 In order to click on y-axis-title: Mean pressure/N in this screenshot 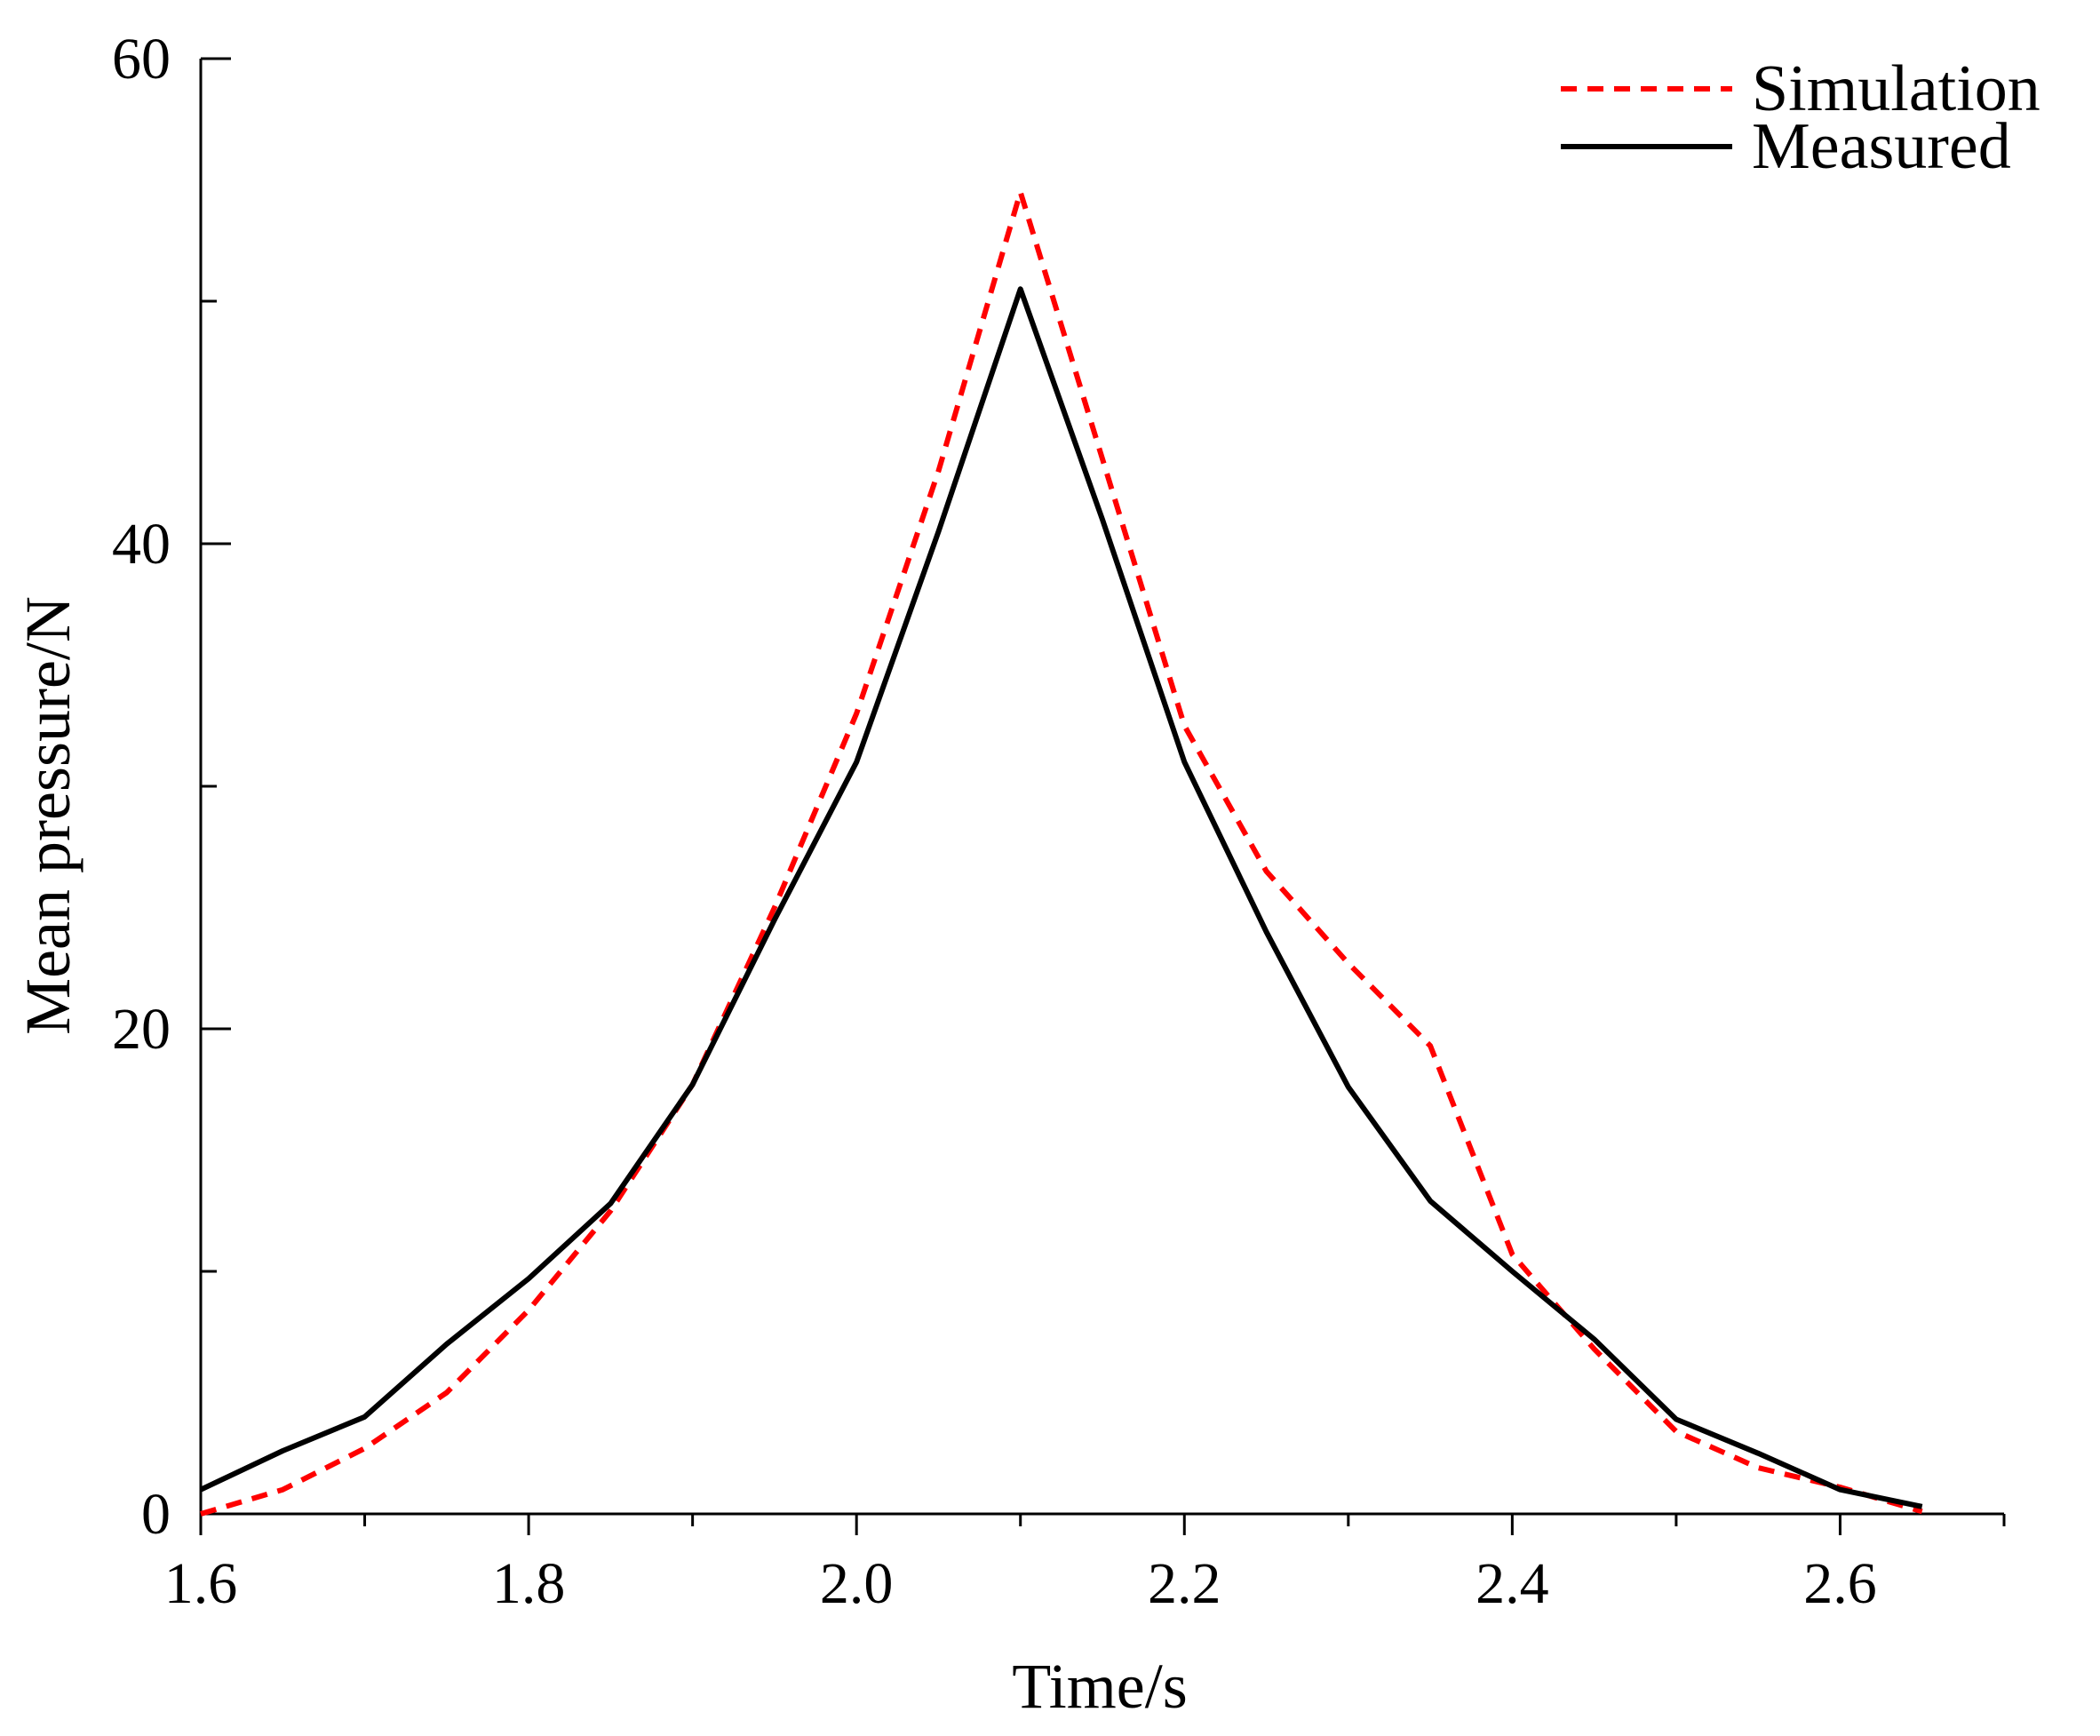, I will do `click(48, 815)`.